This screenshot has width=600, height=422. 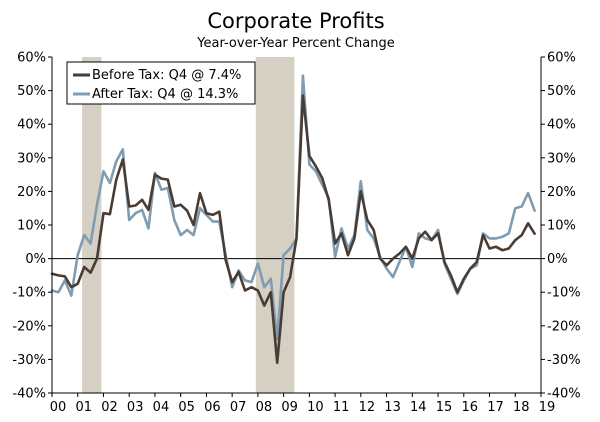 What do you see at coordinates (29, 326) in the screenshot?
I see `y-tick-label-left: -20%` at bounding box center [29, 326].